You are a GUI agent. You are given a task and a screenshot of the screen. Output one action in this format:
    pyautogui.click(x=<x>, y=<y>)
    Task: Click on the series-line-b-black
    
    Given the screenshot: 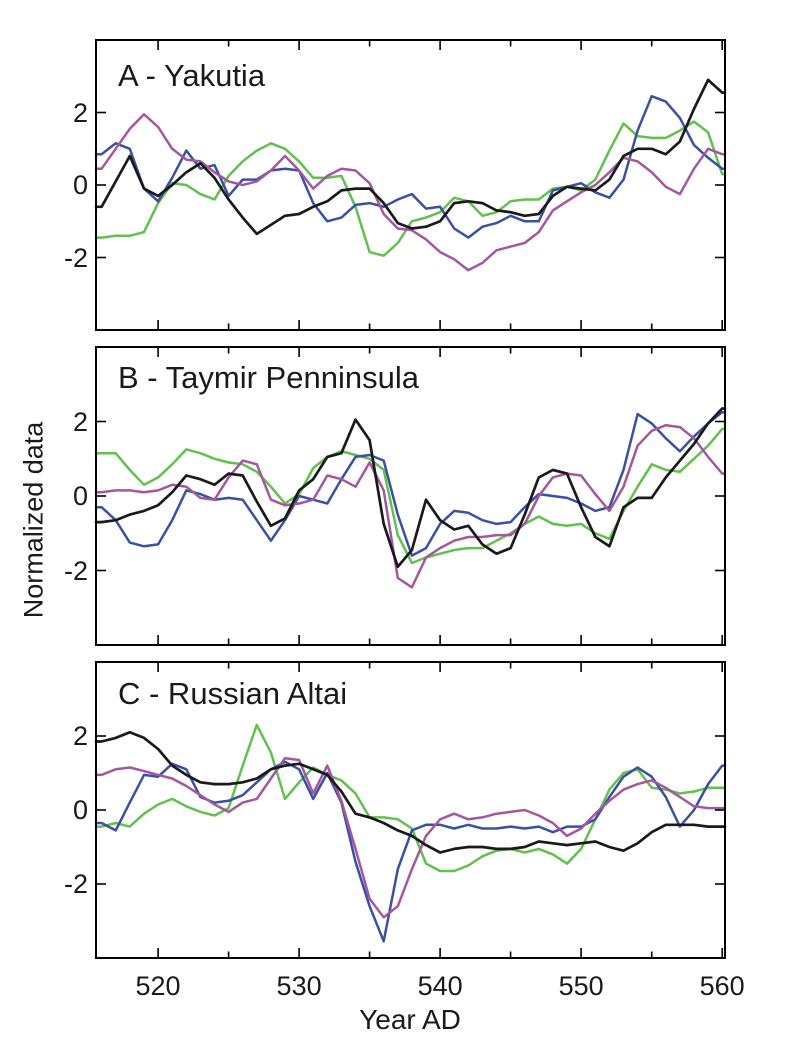 What is the action you would take?
    pyautogui.click(x=410, y=488)
    